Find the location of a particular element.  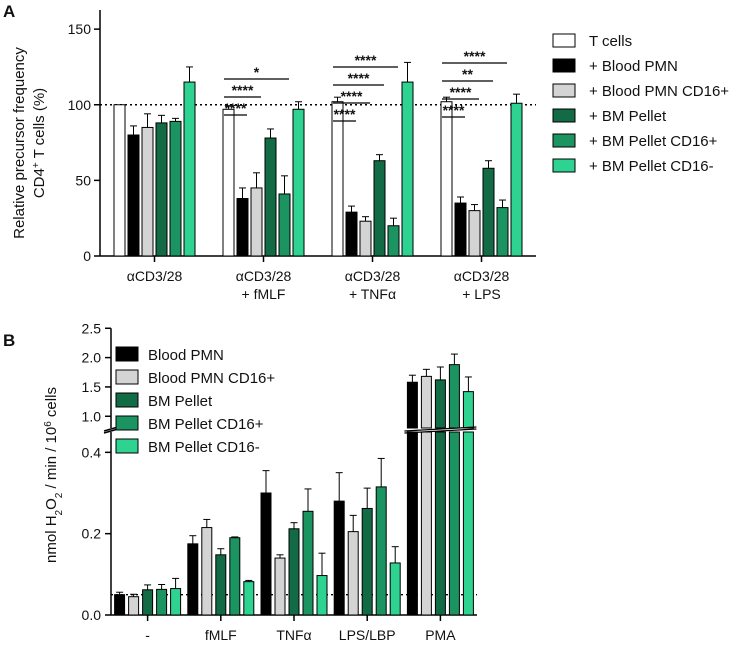

x-tick-sublabel-1: + fMLF is located at coordinates (264, 294).